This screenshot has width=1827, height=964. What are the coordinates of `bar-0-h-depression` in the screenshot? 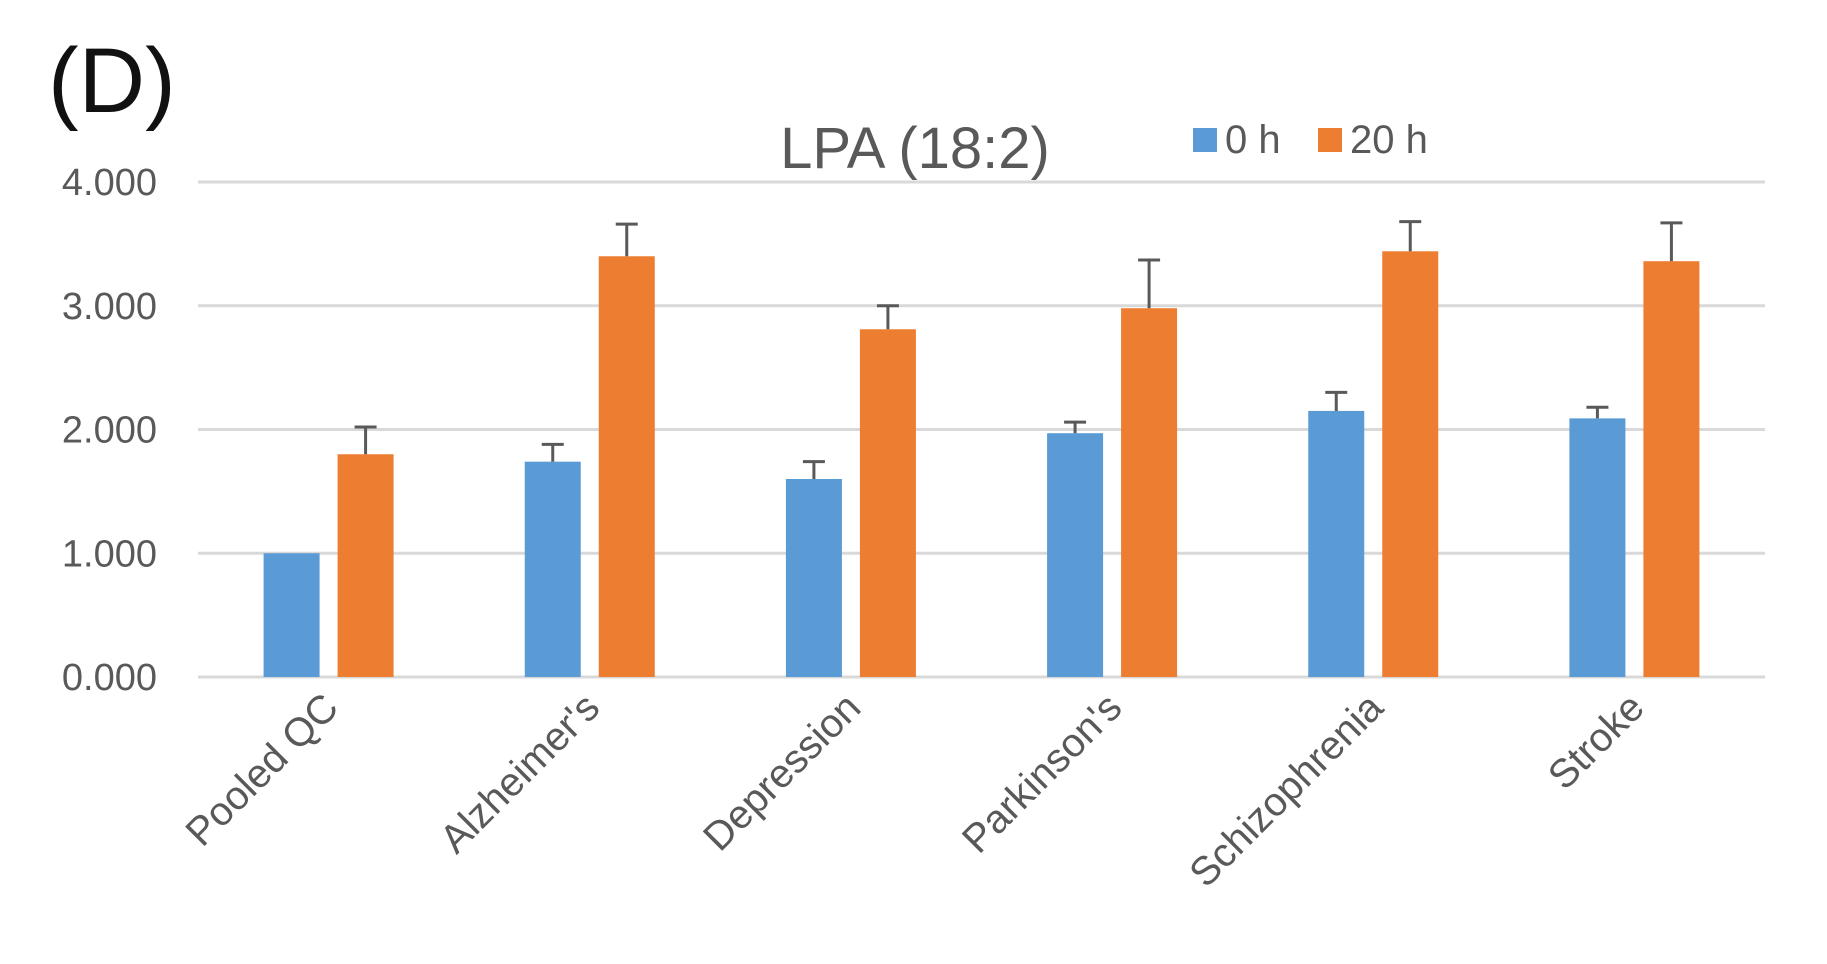 It's located at (813, 578).